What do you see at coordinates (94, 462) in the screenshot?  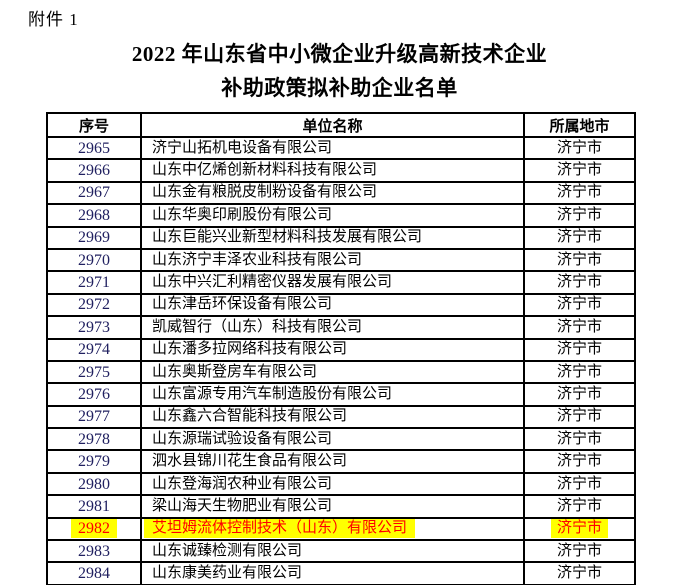 I see `cell-serial: 2979` at bounding box center [94, 462].